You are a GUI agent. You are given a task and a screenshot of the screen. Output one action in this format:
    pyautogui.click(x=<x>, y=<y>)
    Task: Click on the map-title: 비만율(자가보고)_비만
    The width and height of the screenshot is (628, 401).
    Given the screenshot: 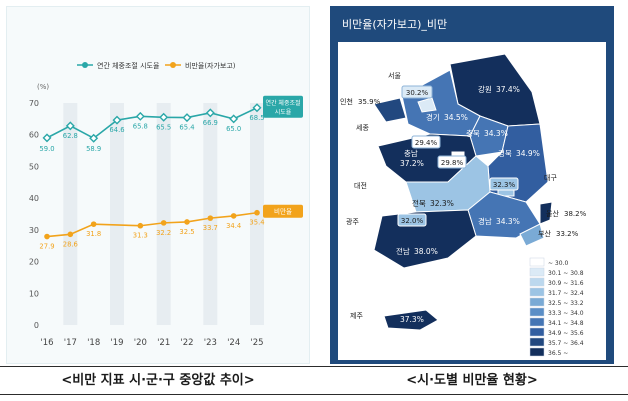 What is the action you would take?
    pyautogui.click(x=394, y=24)
    